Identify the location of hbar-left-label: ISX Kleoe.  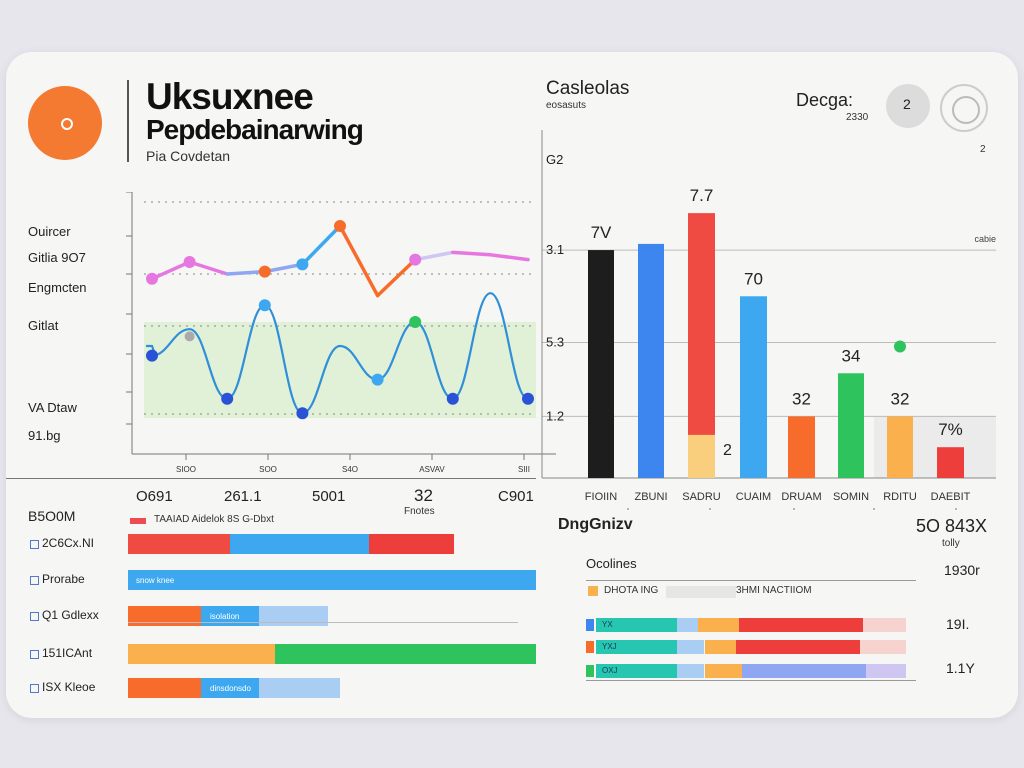
(69, 687).